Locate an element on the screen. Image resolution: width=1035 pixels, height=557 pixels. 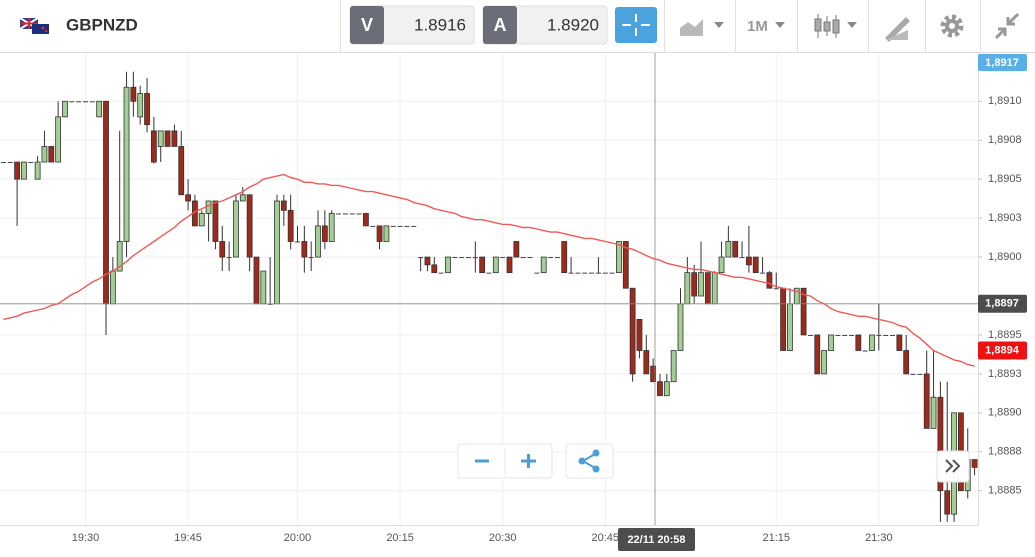
crosshair-time: 22/11 20:58 is located at coordinates (656, 540).